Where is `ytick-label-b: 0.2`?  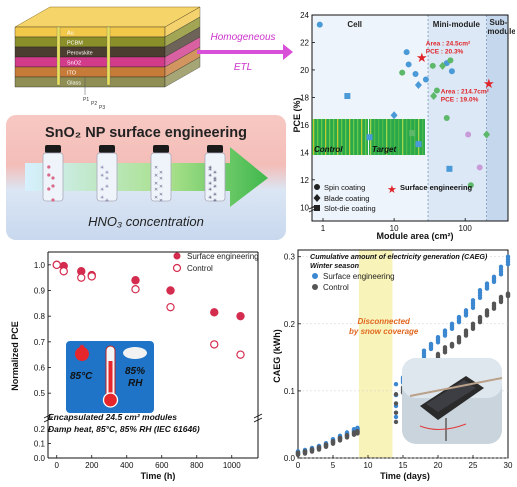
ytick-label-b: 0.2 is located at coordinates (40, 429).